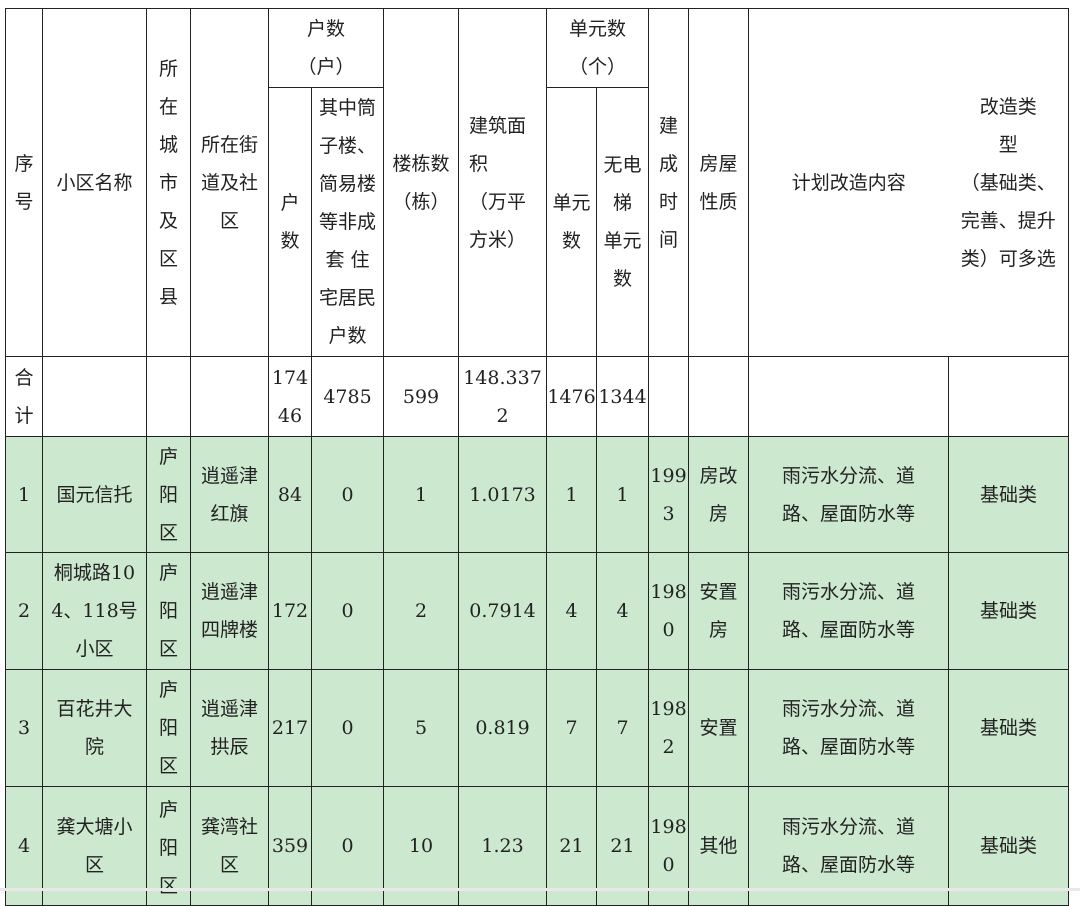 Image resolution: width=1080 pixels, height=906 pixels. What do you see at coordinates (503, 494) in the screenshot?
I see `cell-area: 1.0173` at bounding box center [503, 494].